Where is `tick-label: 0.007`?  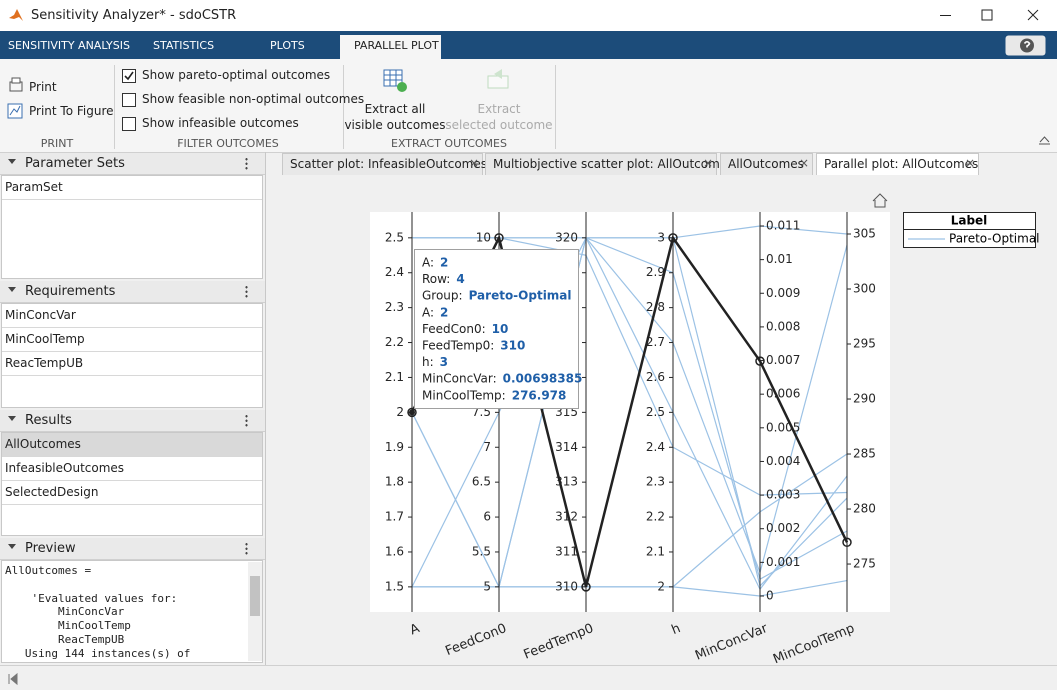 tick-label: 0.007 is located at coordinates (783, 360).